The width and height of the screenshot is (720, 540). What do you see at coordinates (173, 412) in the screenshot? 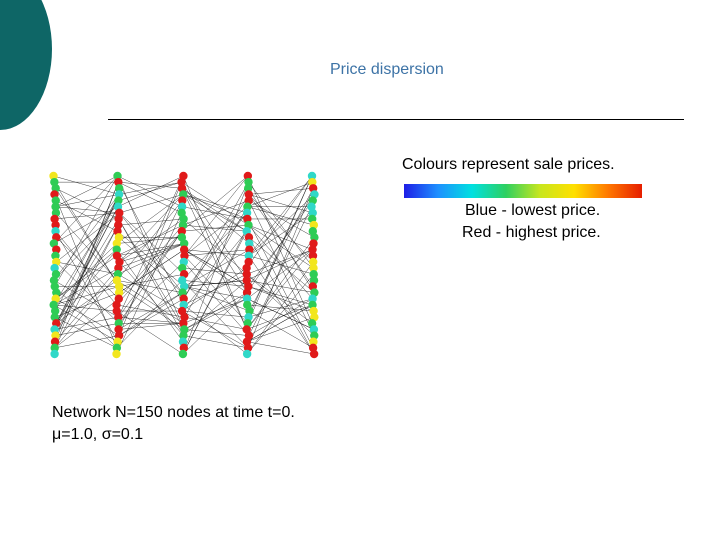
I see `network-caption: Network N=150 nodes at time t=0.` at bounding box center [173, 412].